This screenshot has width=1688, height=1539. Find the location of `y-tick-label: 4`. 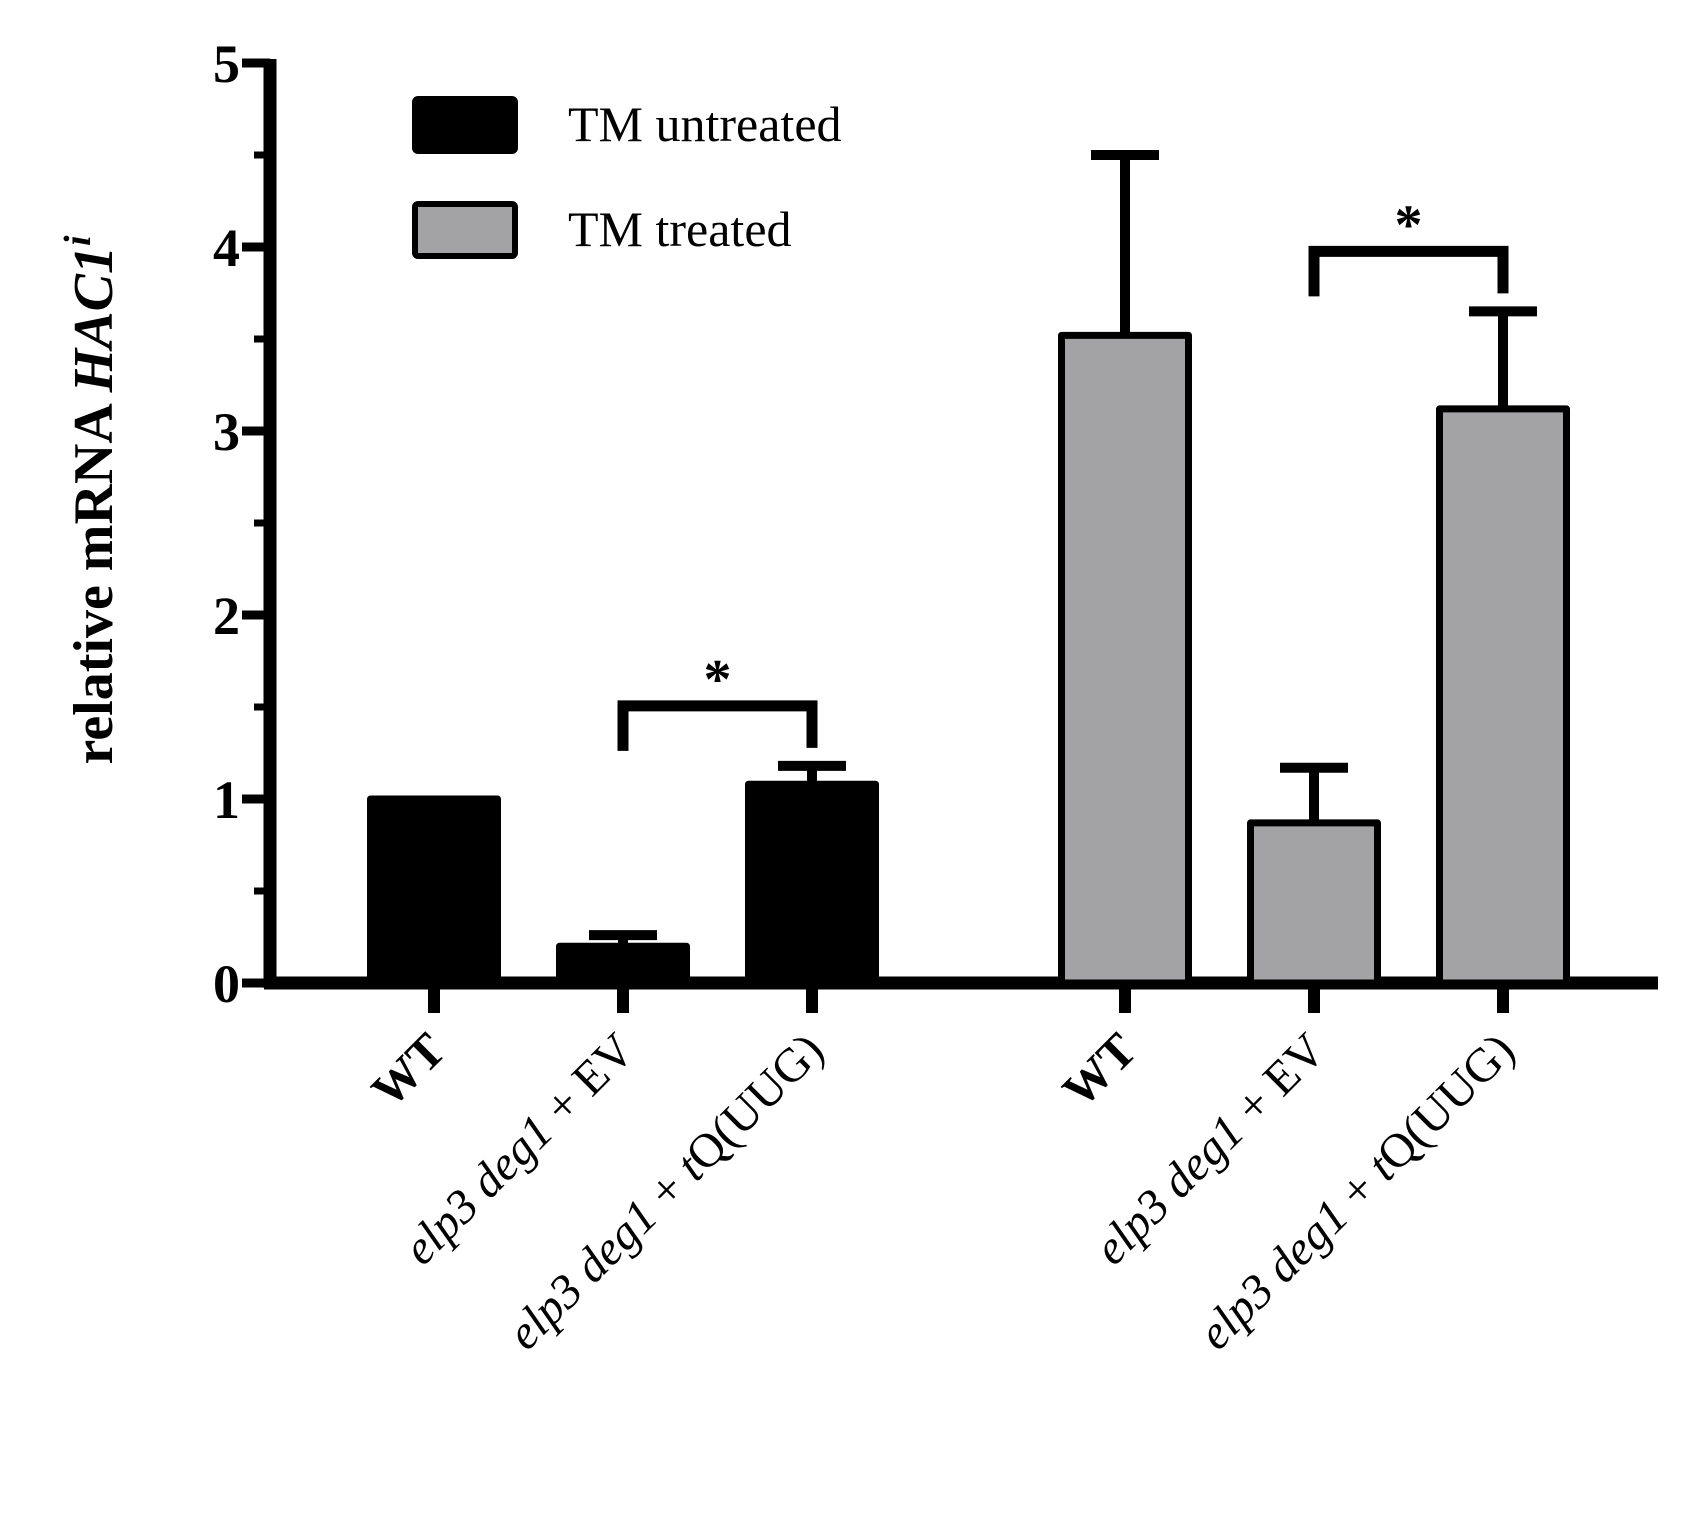

y-tick-label: 4 is located at coordinates (226, 248).